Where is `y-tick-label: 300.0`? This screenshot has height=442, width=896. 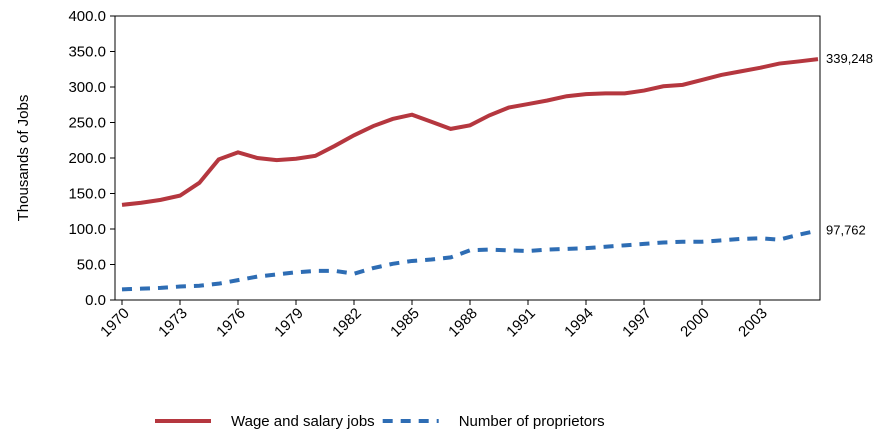 y-tick-label: 300.0 is located at coordinates (87, 87).